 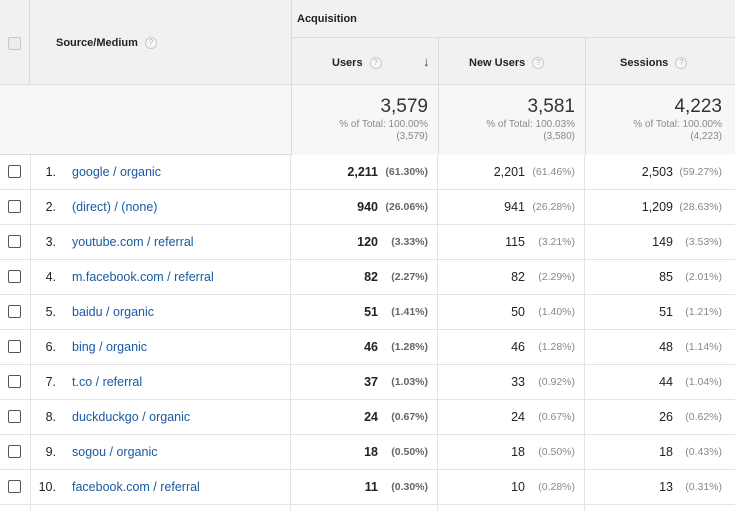 I want to click on source-medium-link: google / organic, so click(x=116, y=172).